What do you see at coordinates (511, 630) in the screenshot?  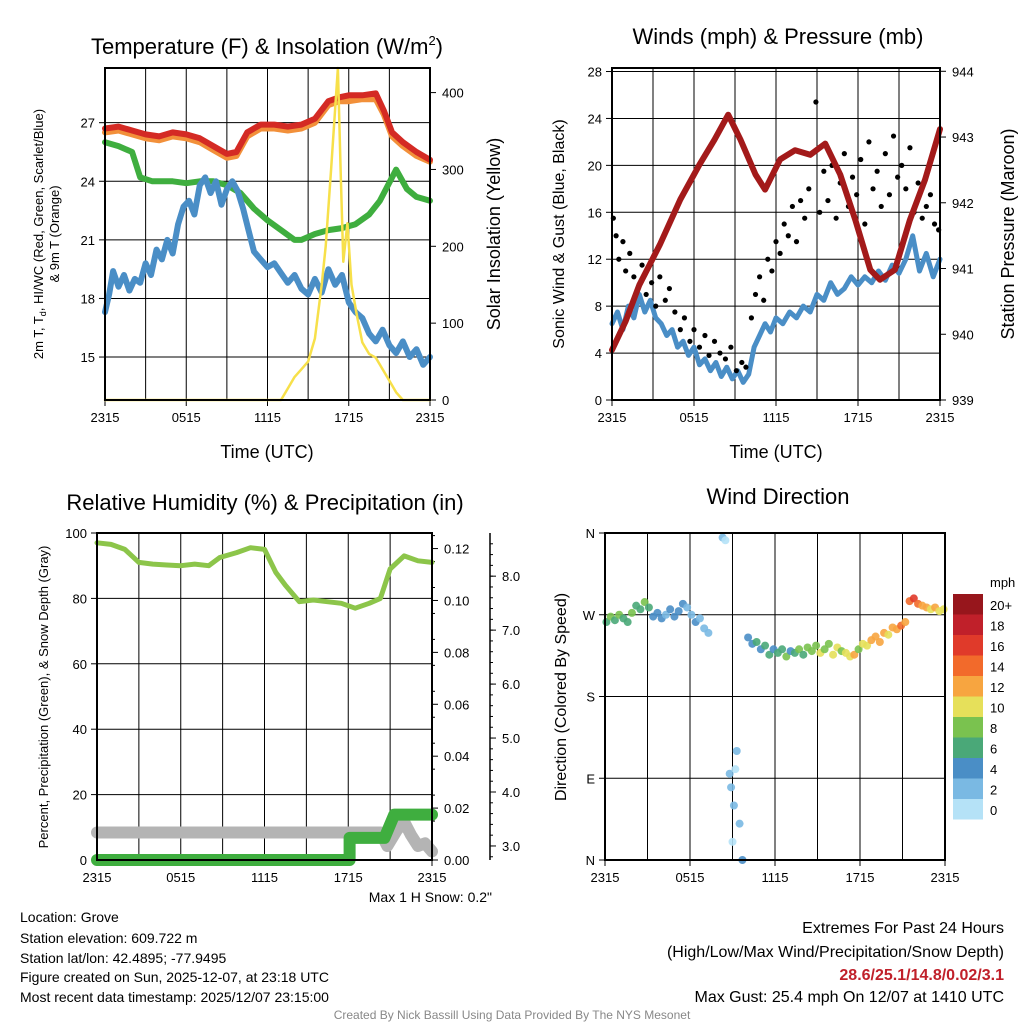 I see `snow-axis-tick-label: 7.0` at bounding box center [511, 630].